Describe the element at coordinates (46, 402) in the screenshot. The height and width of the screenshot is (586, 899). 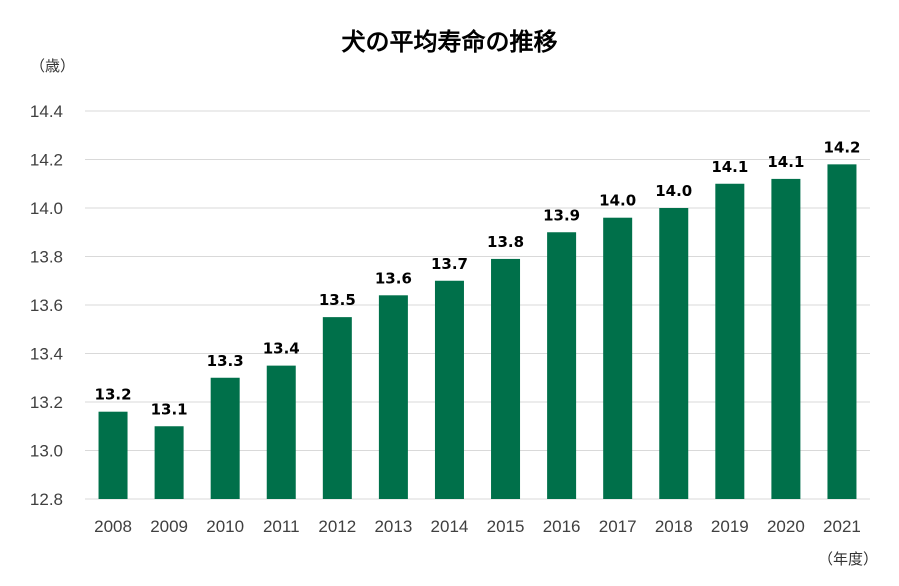
I see `y-tick-label: 13.2` at that location.